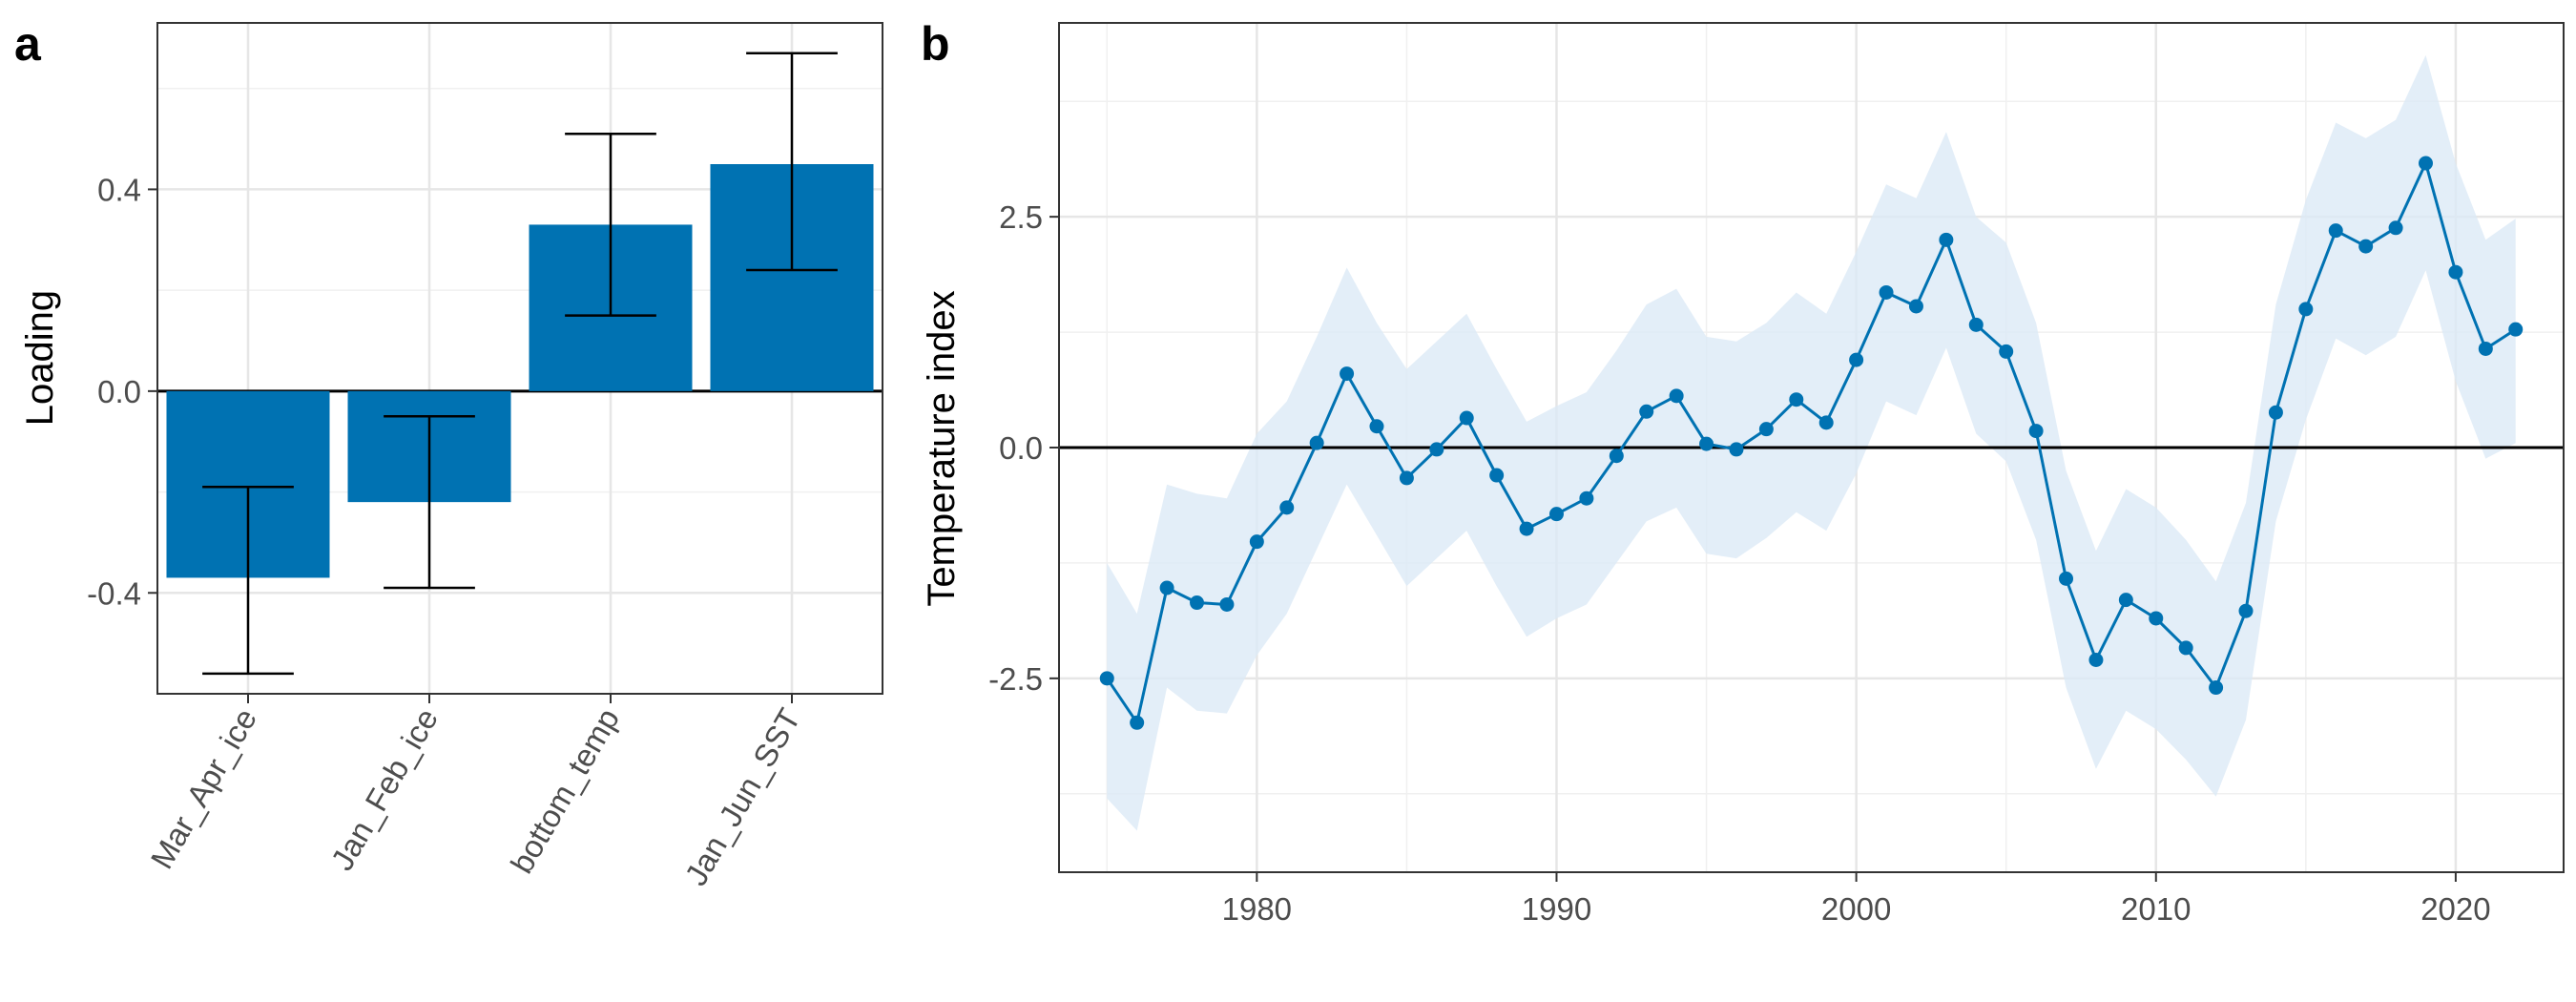 This screenshot has width=2576, height=1002. What do you see at coordinates (1021, 217) in the screenshot?
I see `y-tick-label-b: 2.5` at bounding box center [1021, 217].